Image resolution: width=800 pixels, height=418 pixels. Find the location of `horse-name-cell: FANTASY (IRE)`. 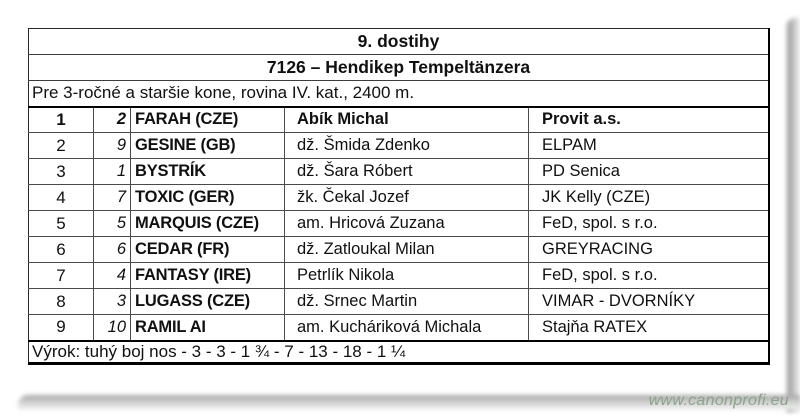

horse-name-cell: FANTASY (IRE) is located at coordinates (207, 275).